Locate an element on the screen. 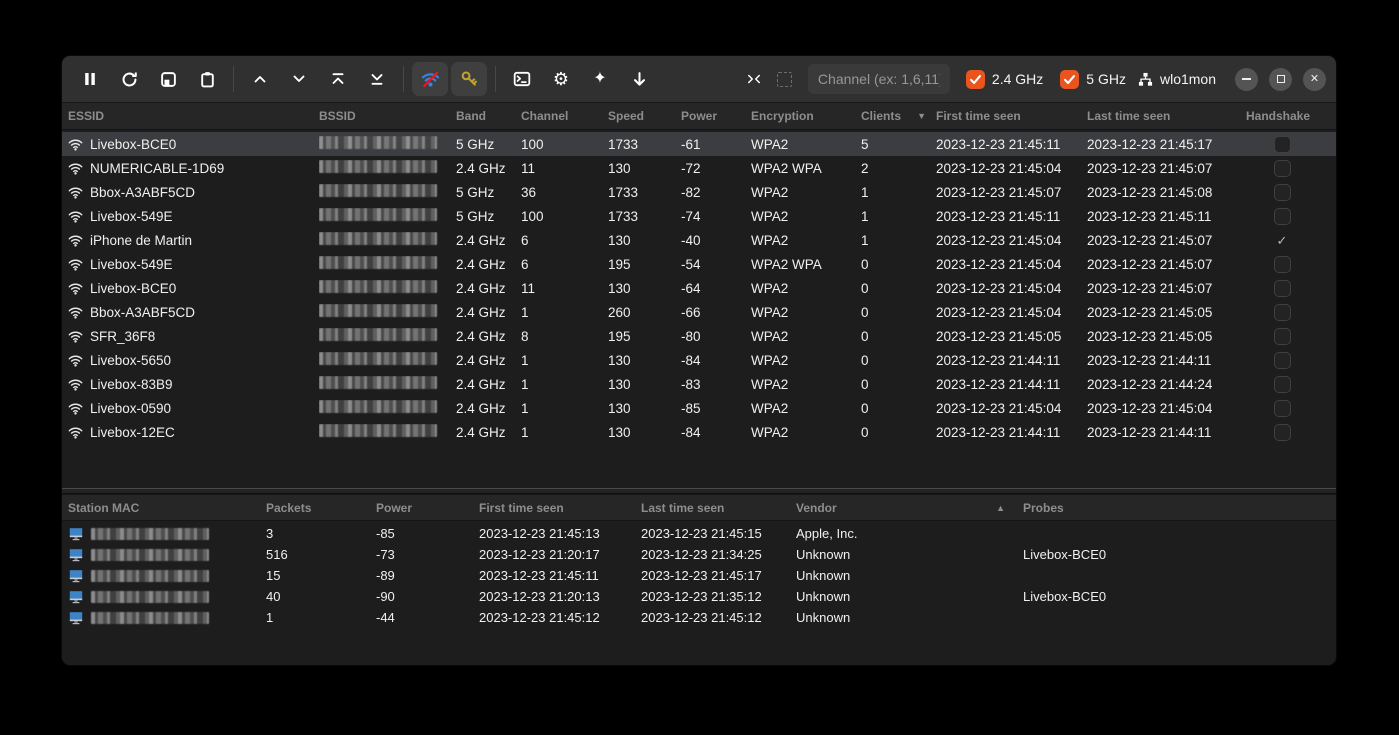  essid-cell: Livebox-BCE0 is located at coordinates (133, 288).